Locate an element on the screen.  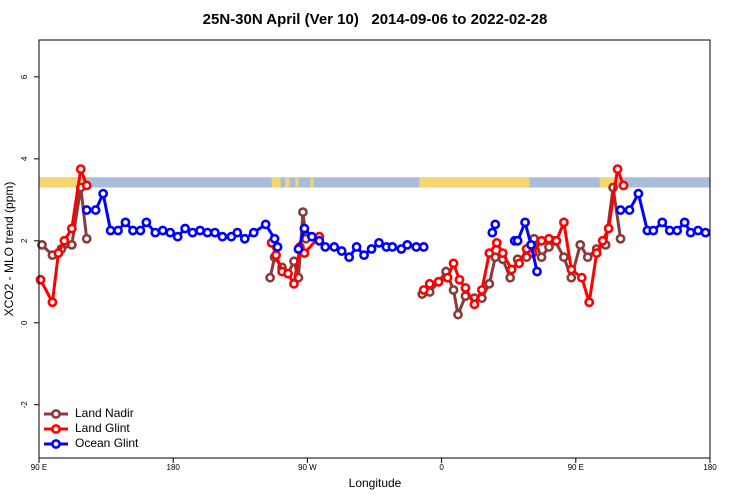
y-tick-label: 6 is located at coordinates (24, 76).